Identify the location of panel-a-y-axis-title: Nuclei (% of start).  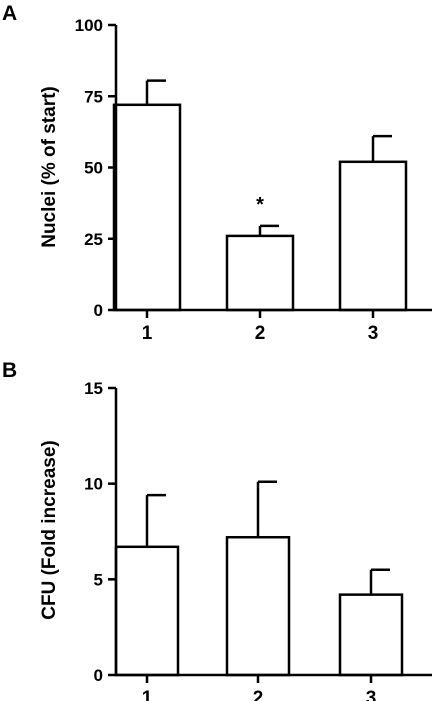
(49, 167).